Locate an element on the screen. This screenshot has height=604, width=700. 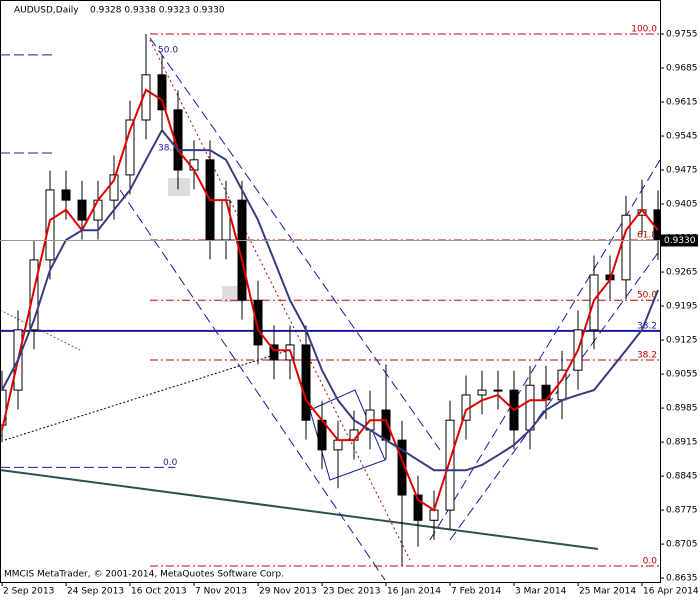
last-price-box is located at coordinates (679, 240).